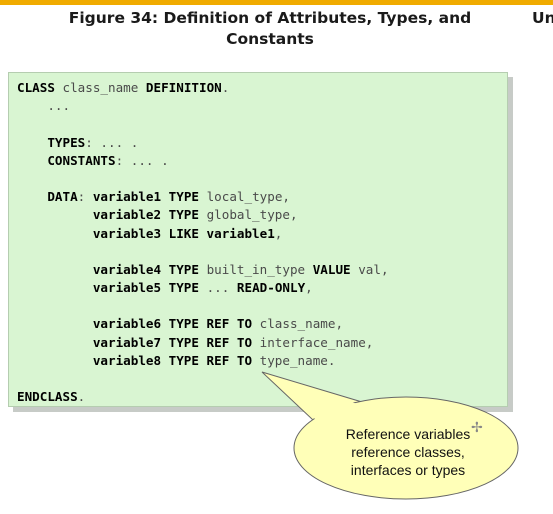 The image size is (553, 514). I want to click on code-keyword: variable6 TYPE REF TO, so click(135, 324).